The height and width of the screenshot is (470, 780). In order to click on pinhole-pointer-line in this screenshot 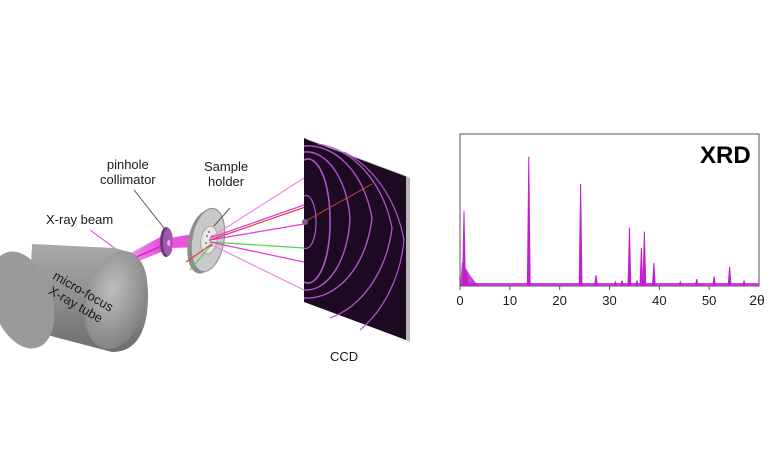, I will do `click(149, 209)`.